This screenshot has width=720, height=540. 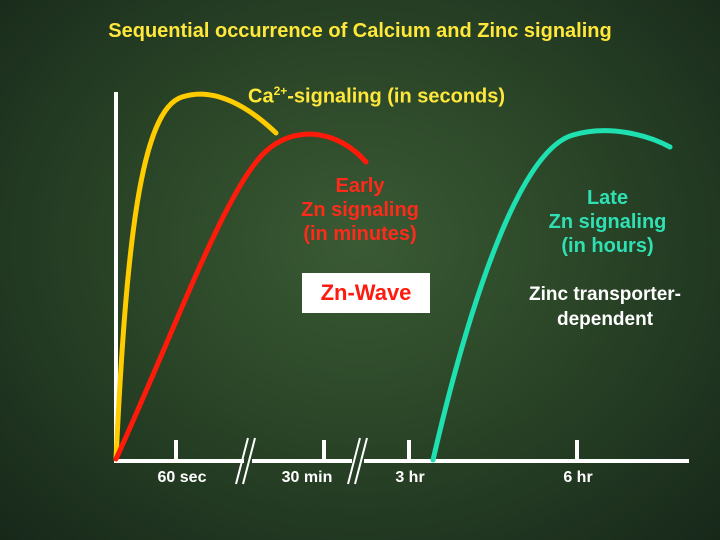 I want to click on early-zn-line-2: Zn signaling, so click(x=360, y=210).